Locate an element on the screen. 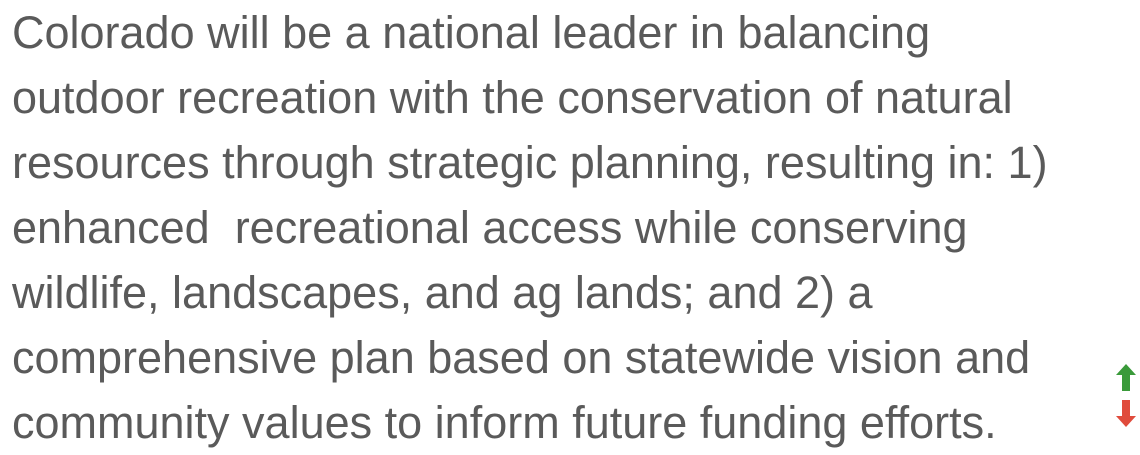  sort-arrows is located at coordinates (1126, 395).